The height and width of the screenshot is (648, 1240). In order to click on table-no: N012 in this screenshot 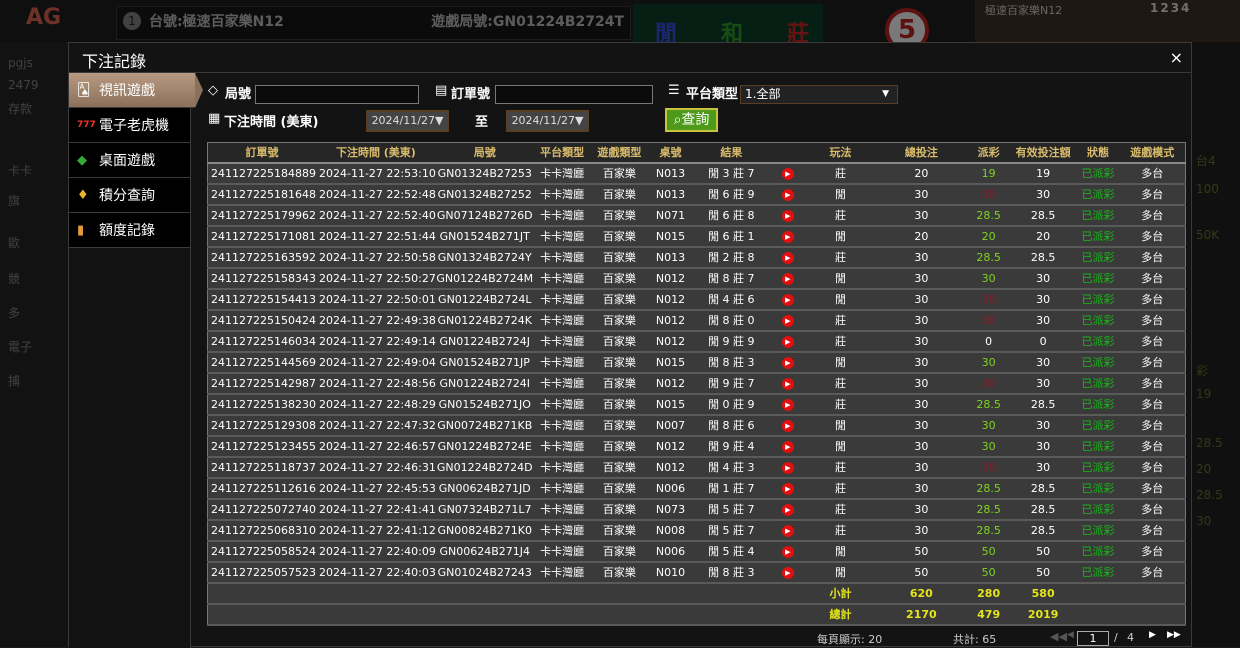, I will do `click(670, 341)`.